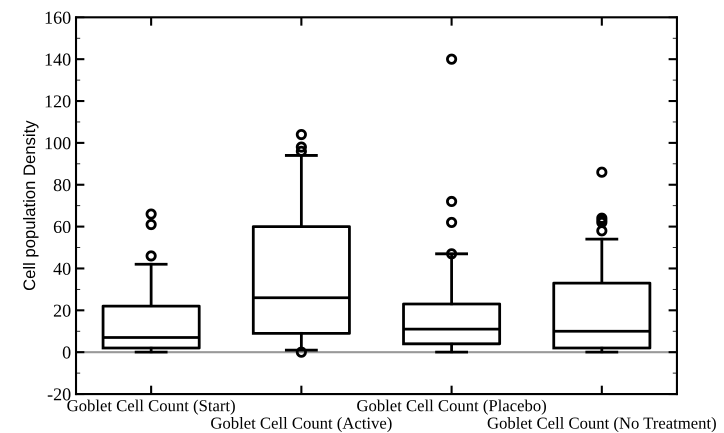 Image resolution: width=724 pixels, height=433 pixels. What do you see at coordinates (59, 394) in the screenshot?
I see `y-tick-label: -20` at bounding box center [59, 394].